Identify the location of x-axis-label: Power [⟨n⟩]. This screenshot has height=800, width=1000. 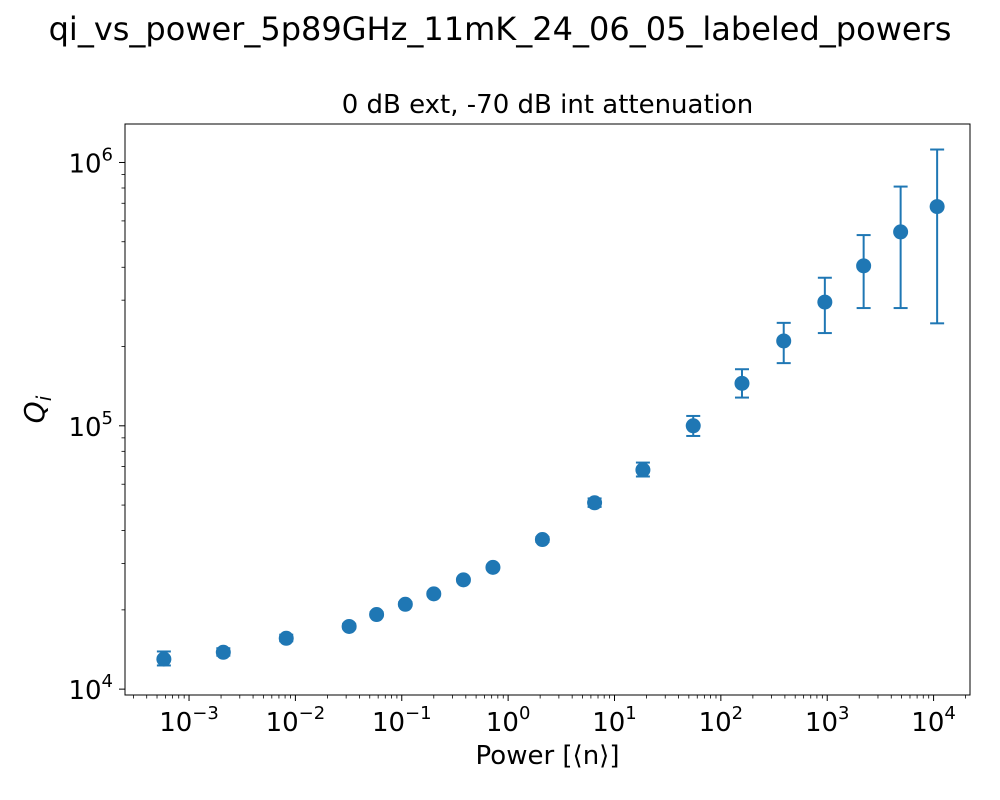
(548, 756).